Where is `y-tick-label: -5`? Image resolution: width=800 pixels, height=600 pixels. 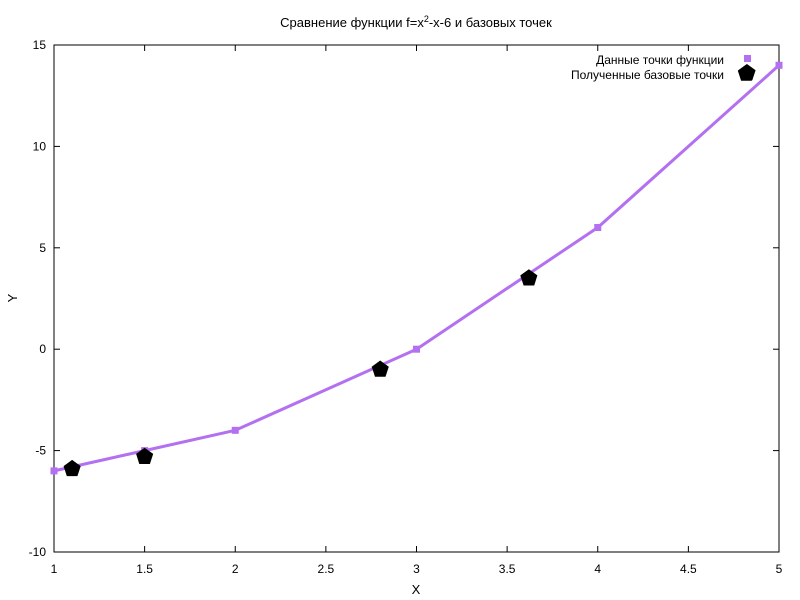
y-tick-label: -5 is located at coordinates (40, 451).